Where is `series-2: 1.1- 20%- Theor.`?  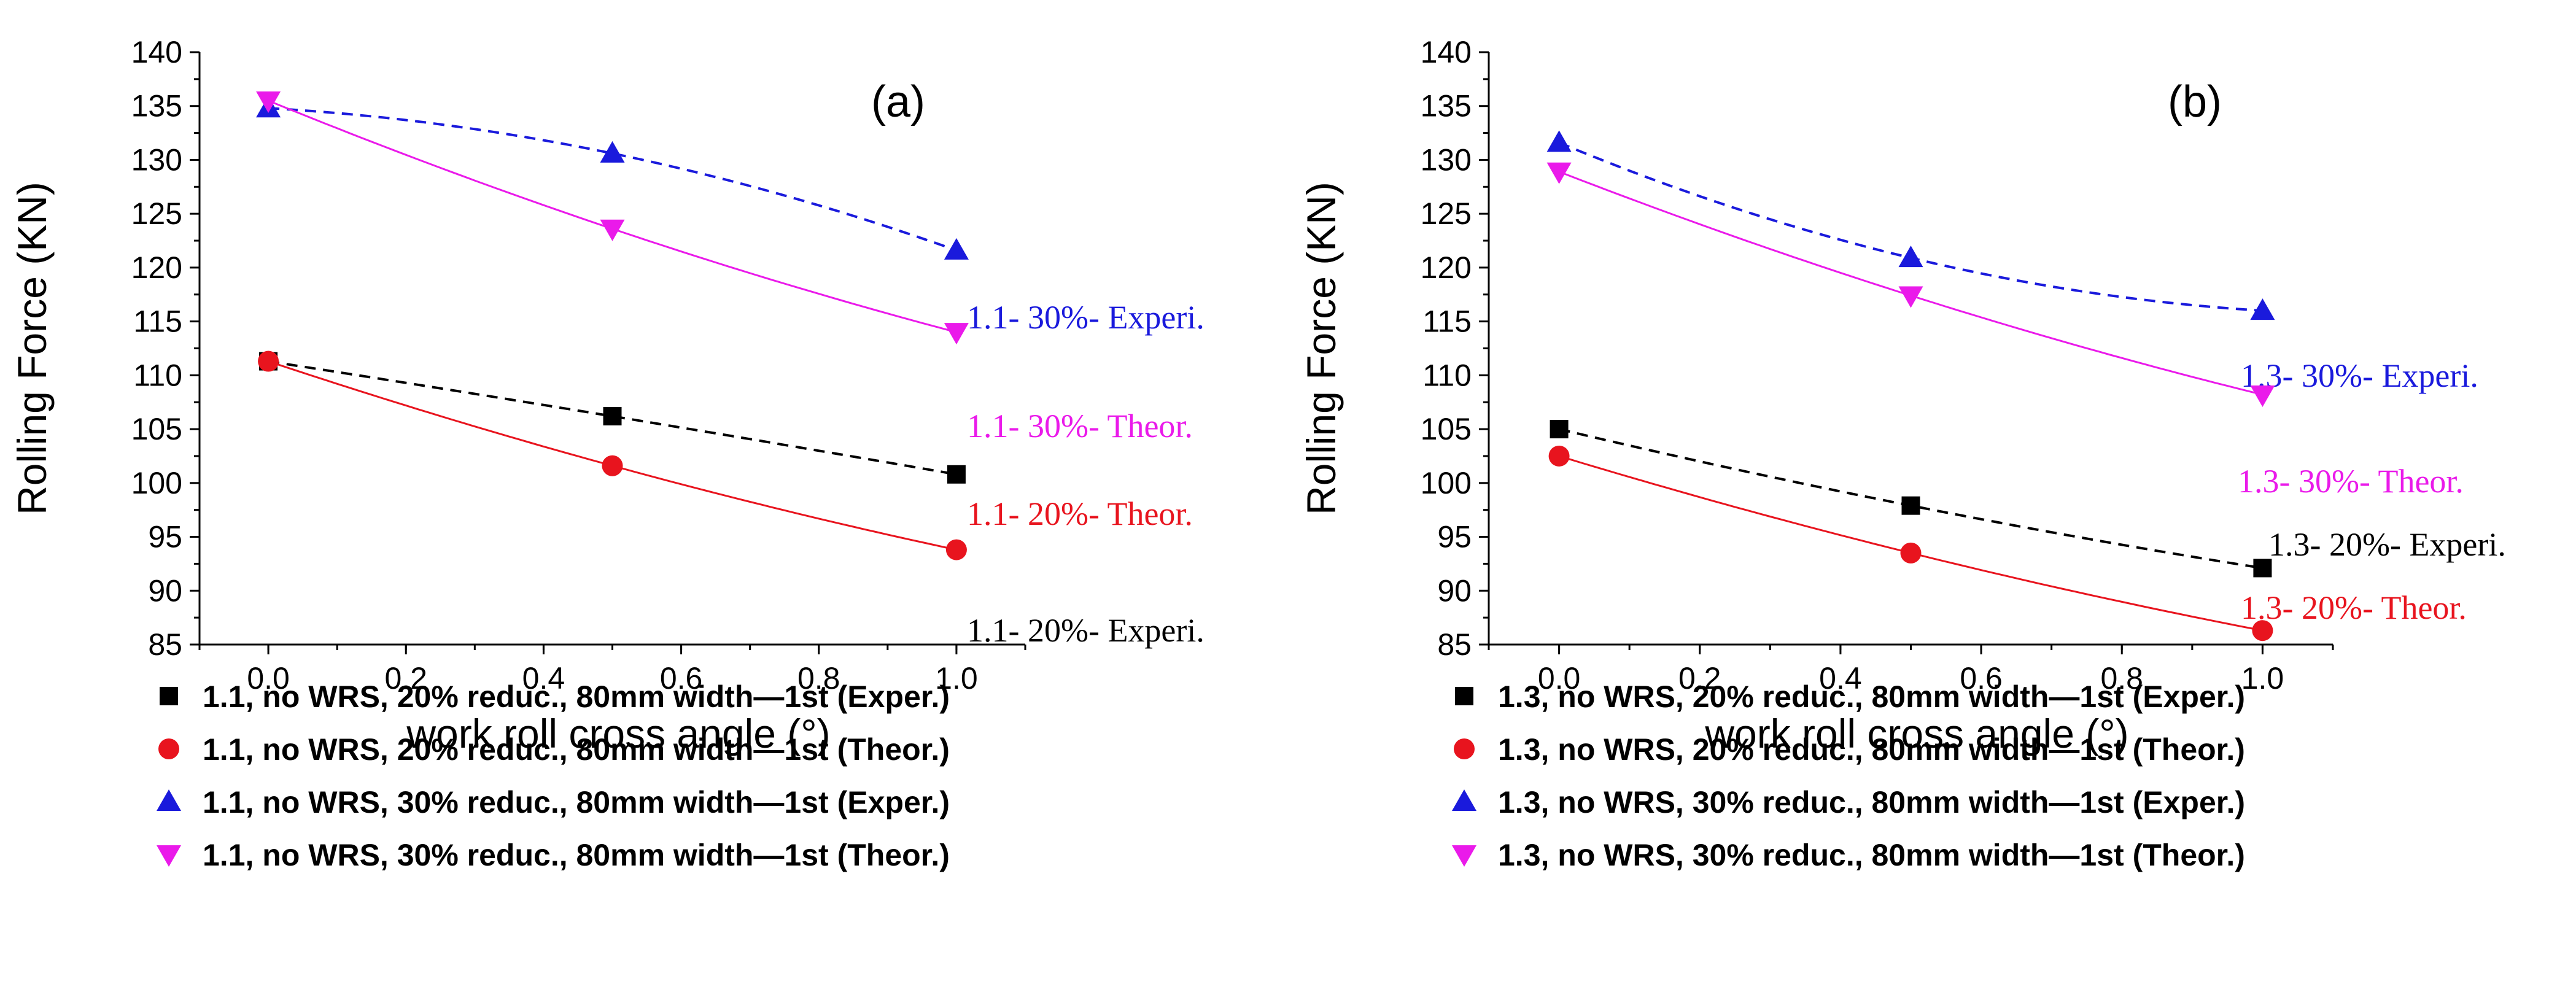
series-2: 1.1- 20%- Theor. is located at coordinates (725, 455).